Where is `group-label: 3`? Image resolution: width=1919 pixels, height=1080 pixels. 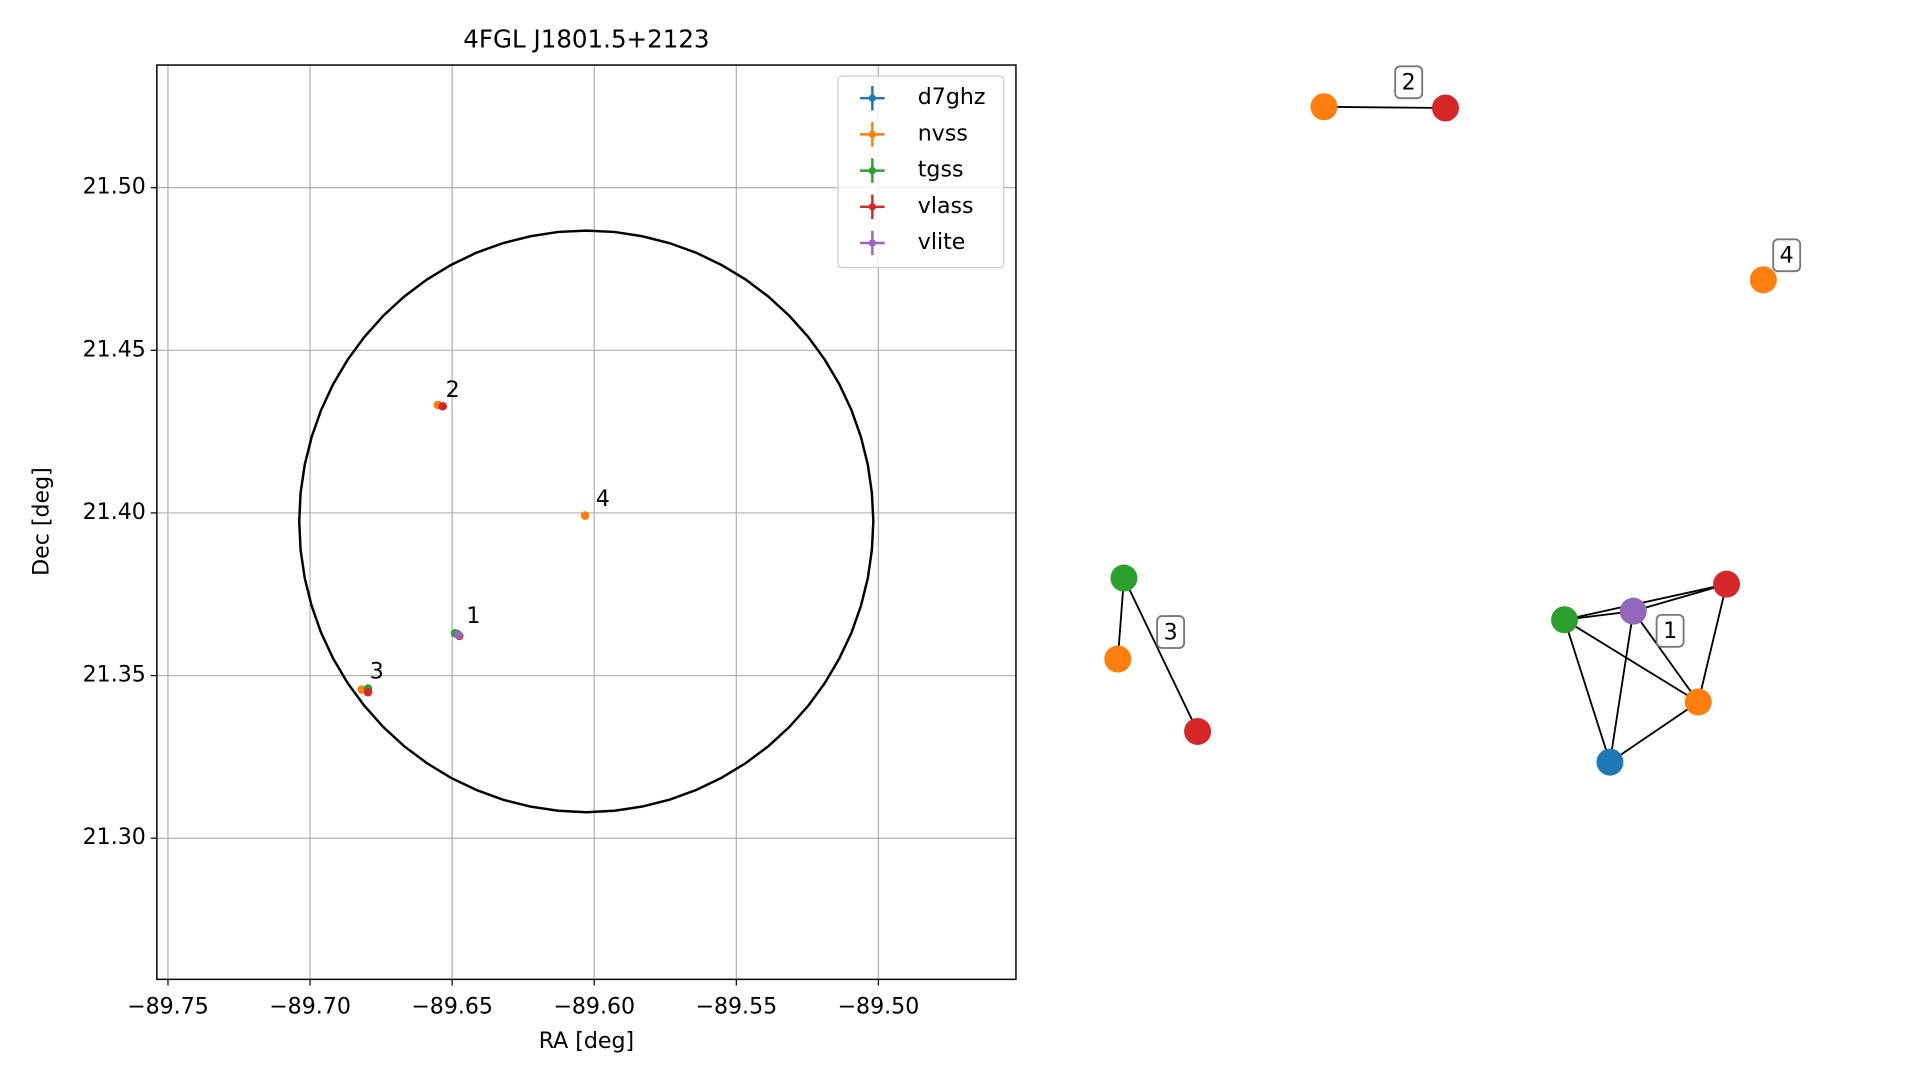 group-label: 3 is located at coordinates (377, 671).